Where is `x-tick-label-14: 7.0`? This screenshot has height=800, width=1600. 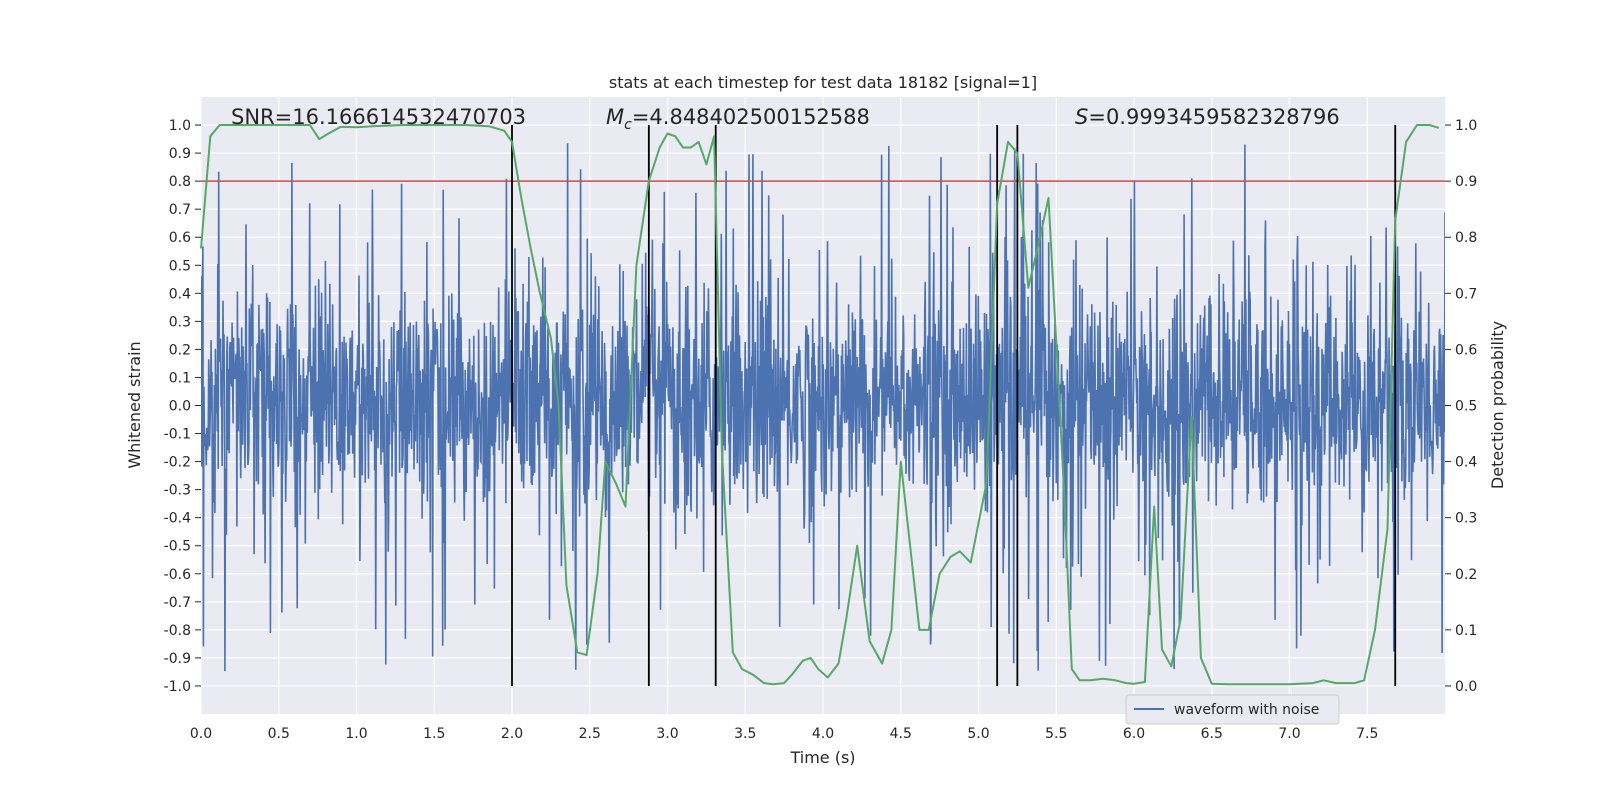 x-tick-label-14: 7.0 is located at coordinates (1289, 734).